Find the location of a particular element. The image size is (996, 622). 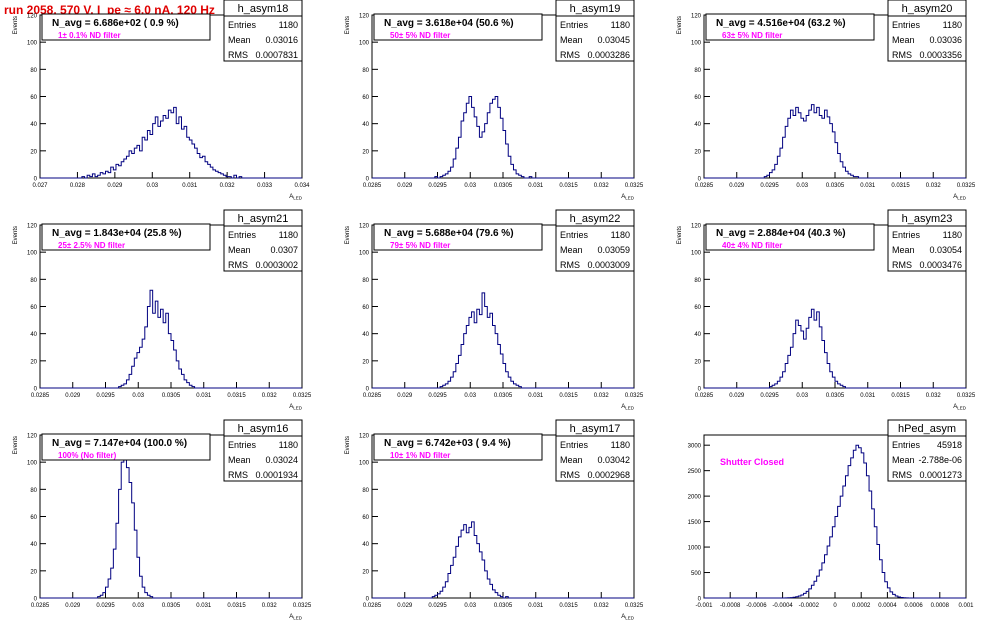

histogram-name: h_asym18 is located at coordinates (263, 9).